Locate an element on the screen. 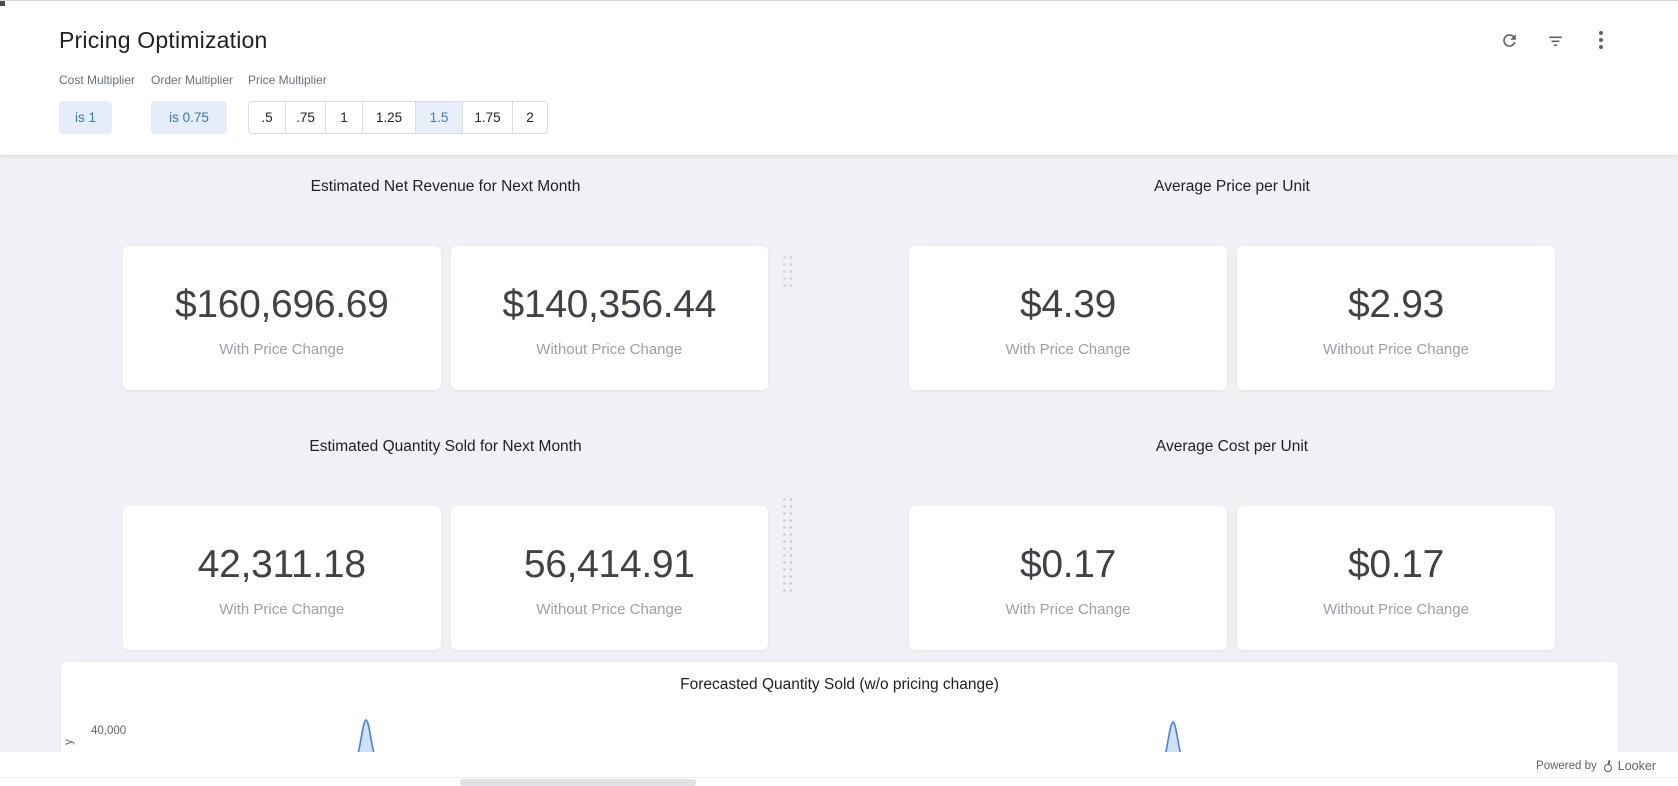 This screenshot has height=786, width=1678. y-axis-tick-40000: 40,000 is located at coordinates (109, 731).